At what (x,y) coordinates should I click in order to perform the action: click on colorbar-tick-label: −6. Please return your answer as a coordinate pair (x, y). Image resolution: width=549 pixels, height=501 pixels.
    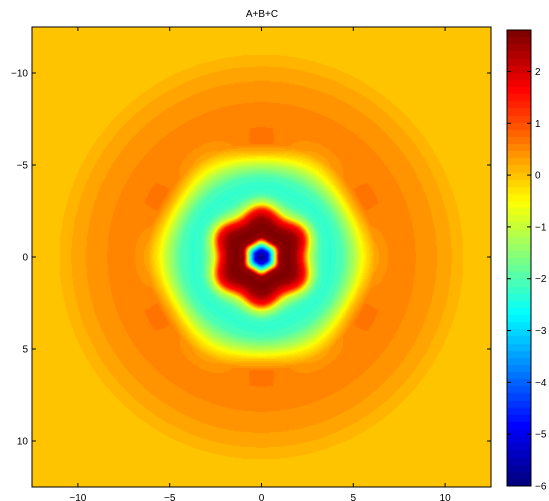
    Looking at the image, I should click on (541, 487).